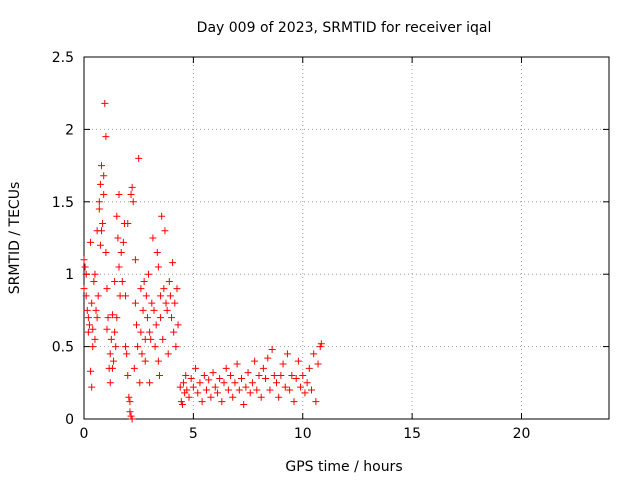  Describe the element at coordinates (84, 434) in the screenshot. I see `x-tick-label: 0` at that location.